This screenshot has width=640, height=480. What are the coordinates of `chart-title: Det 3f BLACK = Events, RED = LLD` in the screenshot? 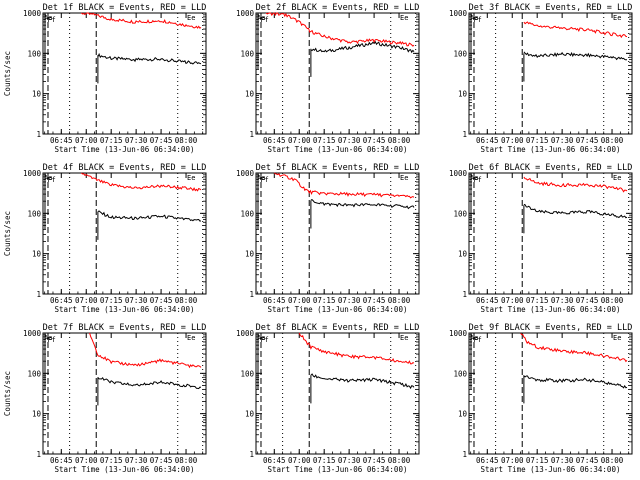 It's located at (551, 8).